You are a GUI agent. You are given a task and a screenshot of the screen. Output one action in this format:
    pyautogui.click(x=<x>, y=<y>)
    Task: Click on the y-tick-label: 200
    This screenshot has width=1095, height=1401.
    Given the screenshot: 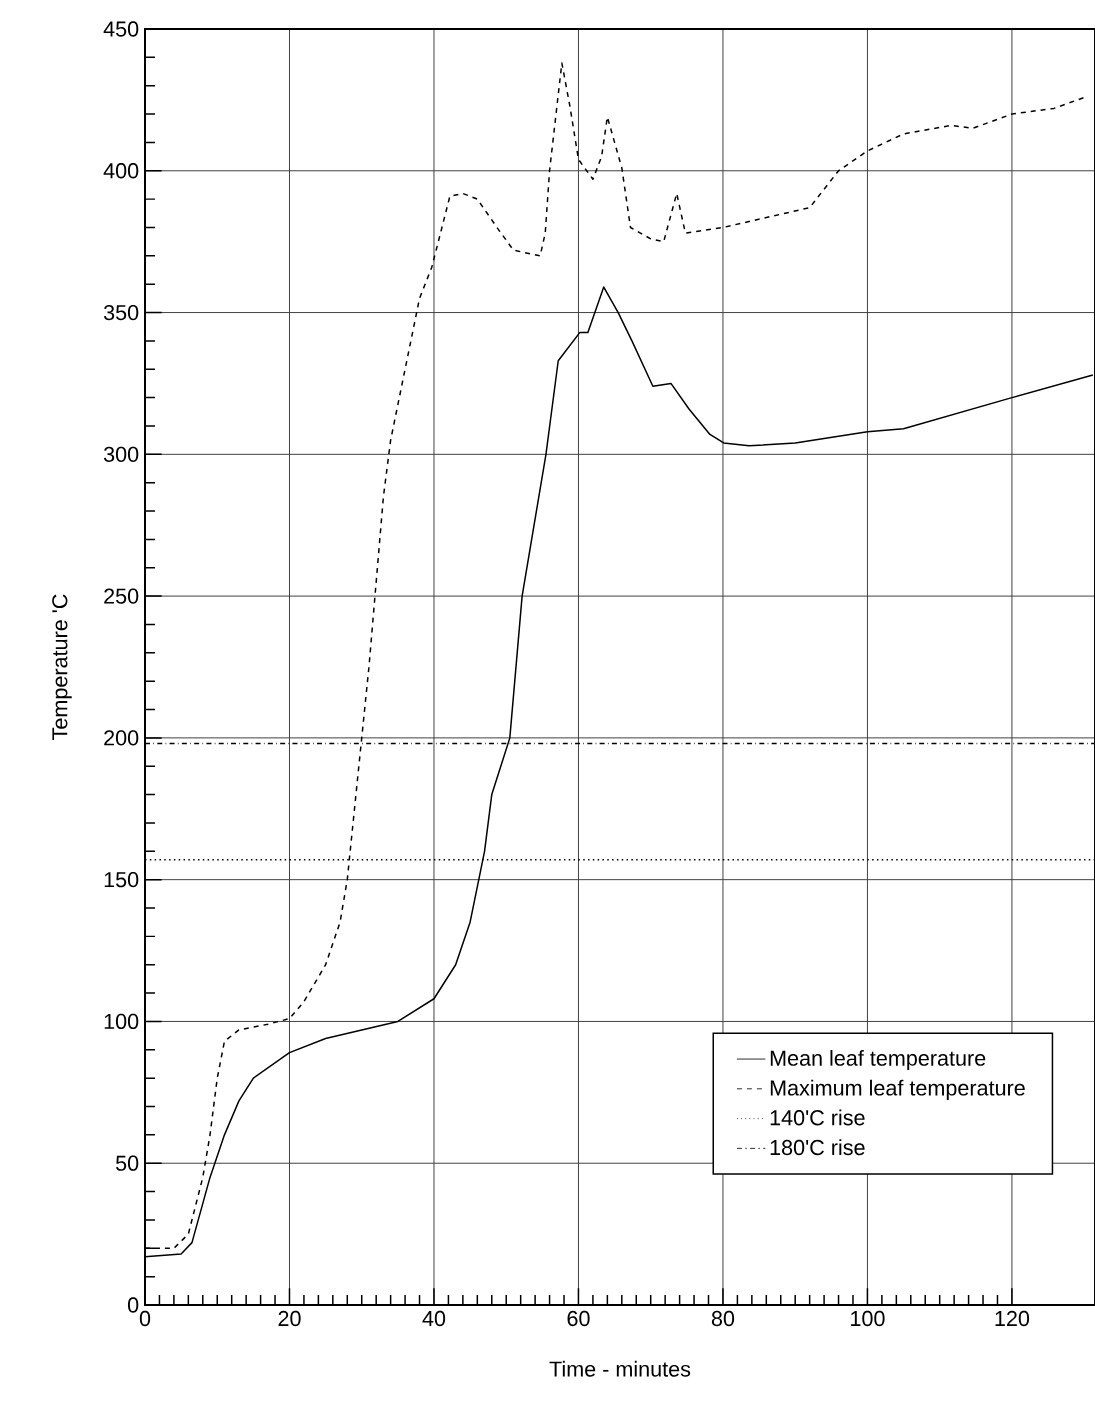 What is the action you would take?
    pyautogui.click(x=121, y=738)
    